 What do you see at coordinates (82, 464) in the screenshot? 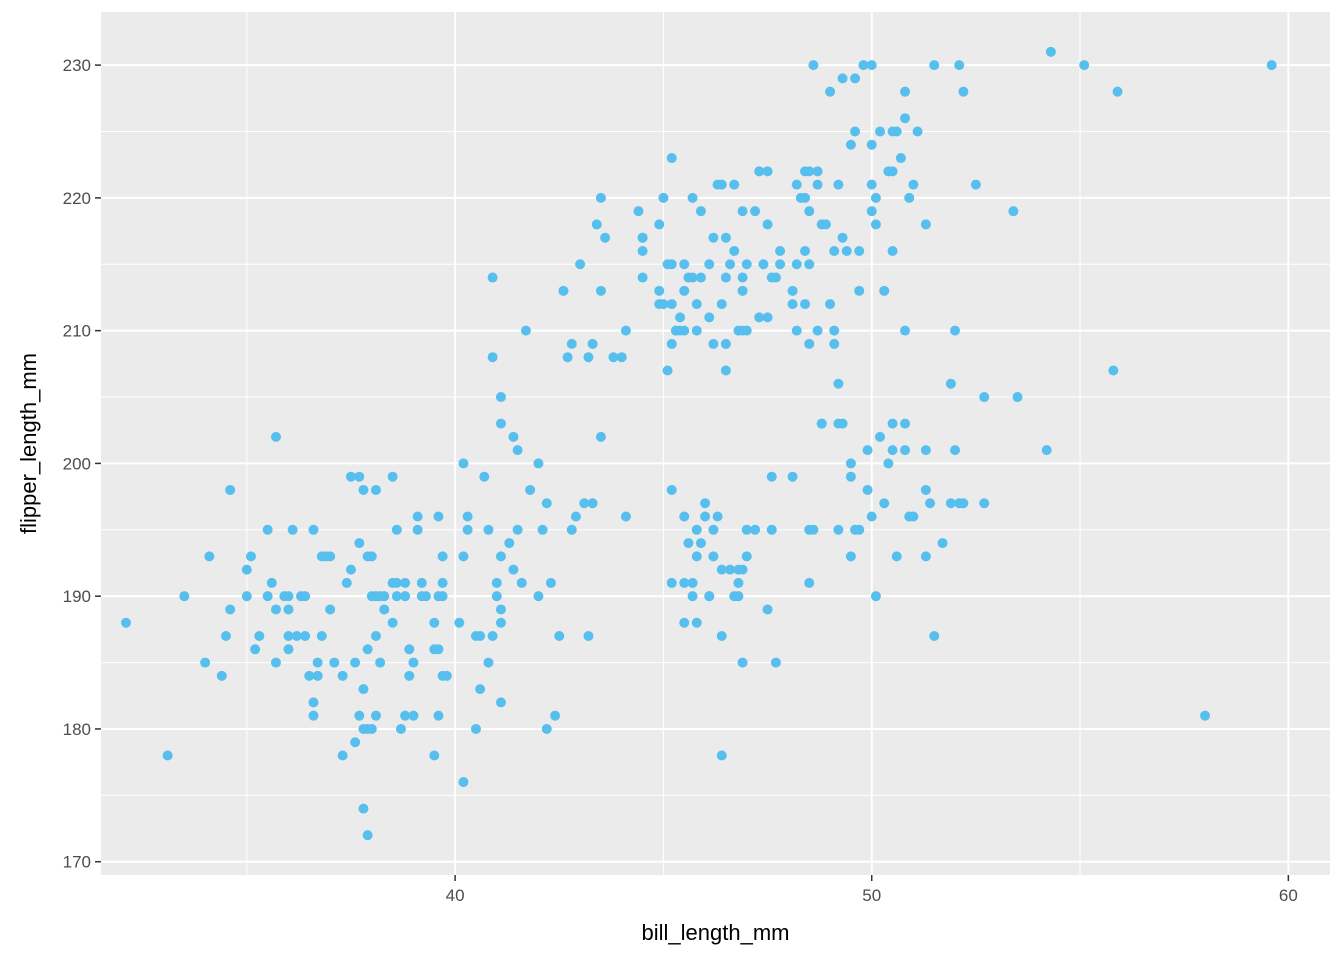
I see `y-axis-ticks: 170 180 190 200 210 220 230` at bounding box center [82, 464].